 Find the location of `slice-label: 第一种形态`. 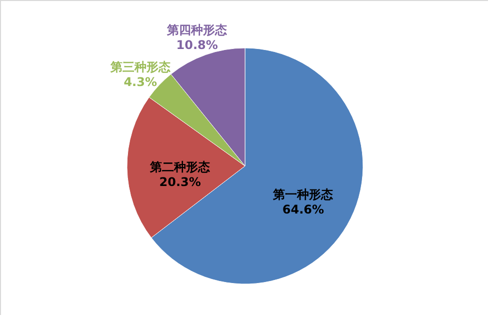

slice-label: 第一种形态 is located at coordinates (303, 195).